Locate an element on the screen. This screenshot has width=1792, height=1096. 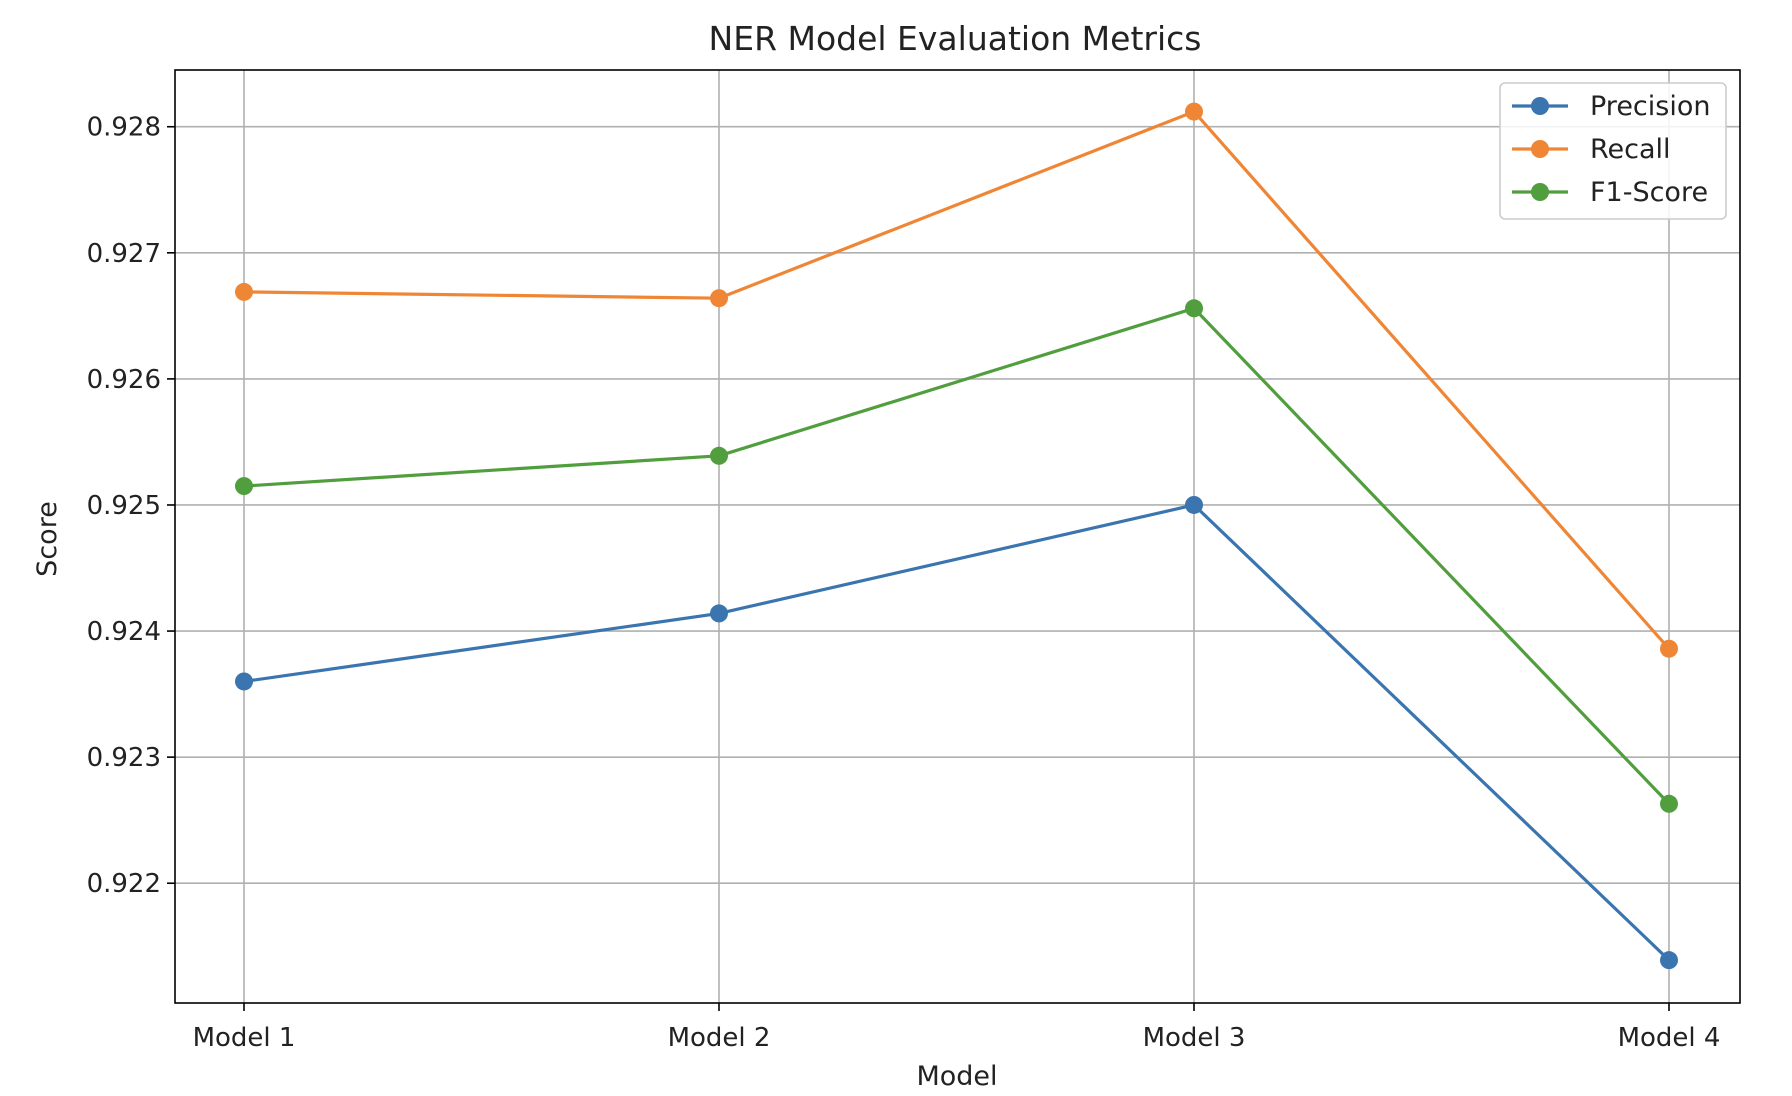
y-tick-label: 0.927 is located at coordinates (124, 254).